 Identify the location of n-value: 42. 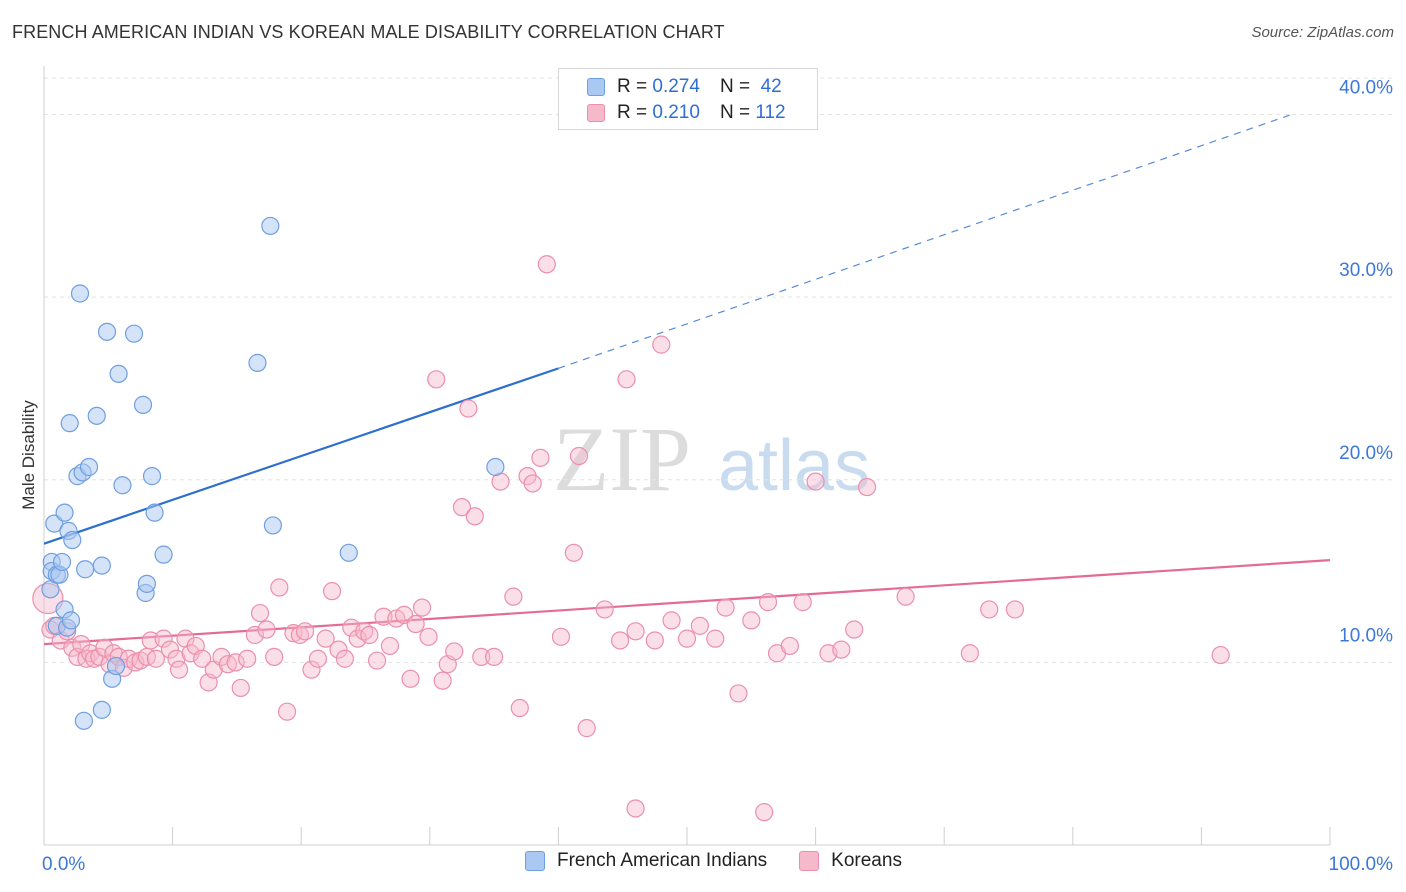
(771, 86).